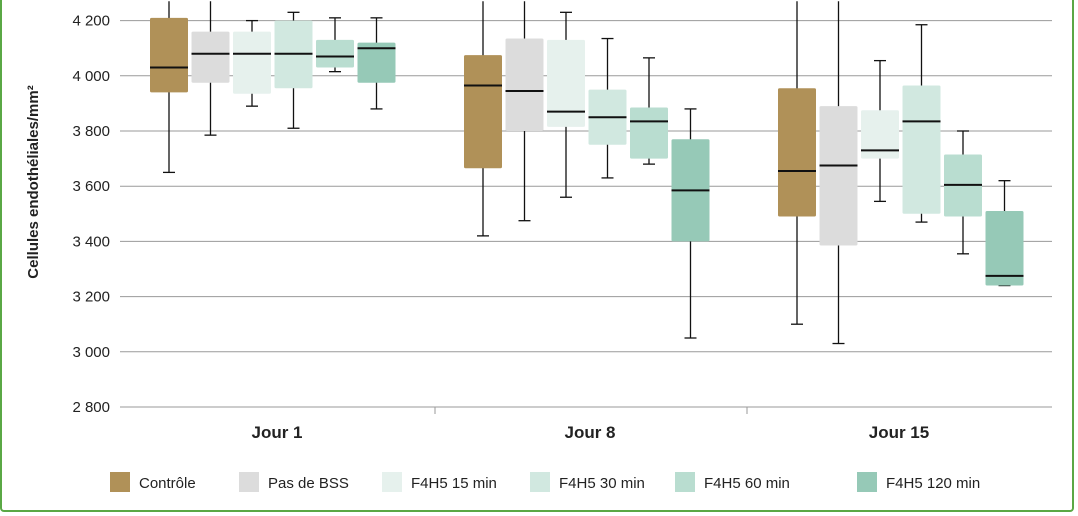  What do you see at coordinates (91, 131) in the screenshot?
I see `y-tick-label: 3 800` at bounding box center [91, 131].